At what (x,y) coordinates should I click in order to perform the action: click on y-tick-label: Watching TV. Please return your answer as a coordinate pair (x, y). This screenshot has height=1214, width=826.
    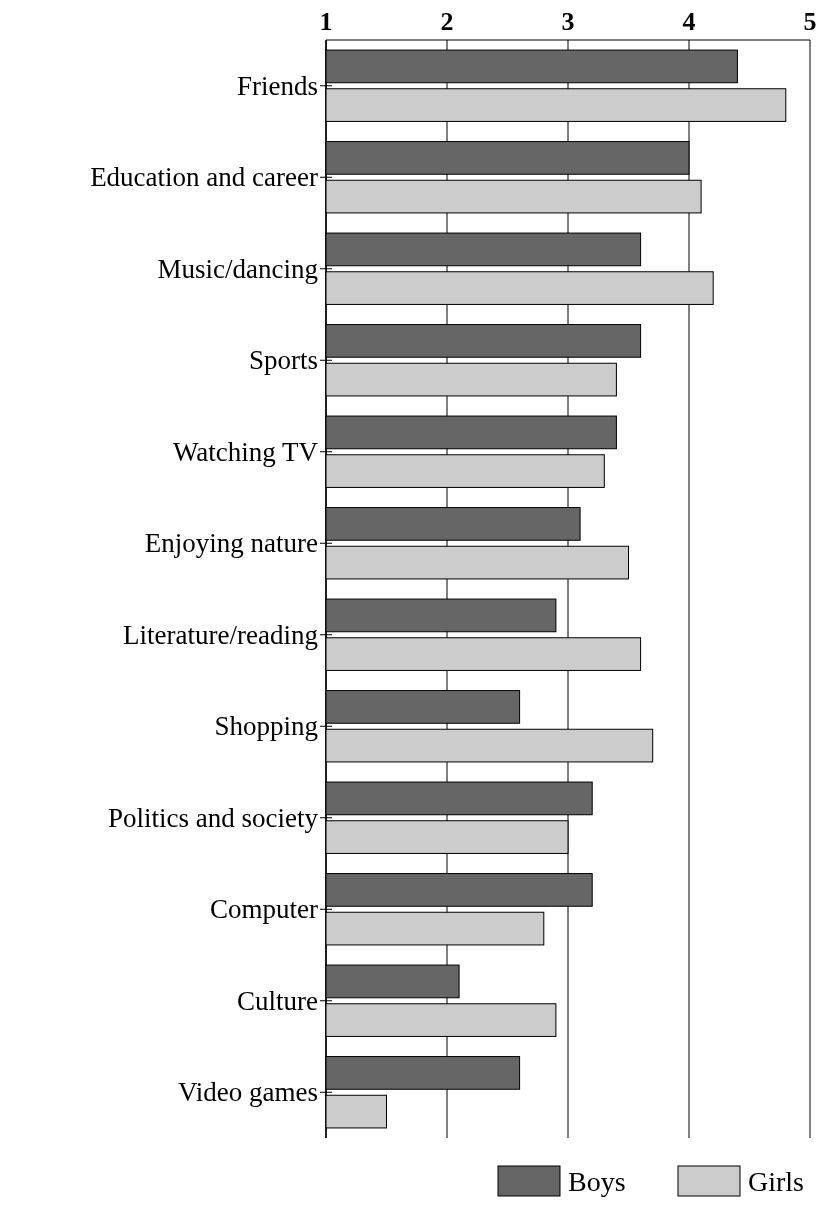
    Looking at the image, I should click on (245, 451).